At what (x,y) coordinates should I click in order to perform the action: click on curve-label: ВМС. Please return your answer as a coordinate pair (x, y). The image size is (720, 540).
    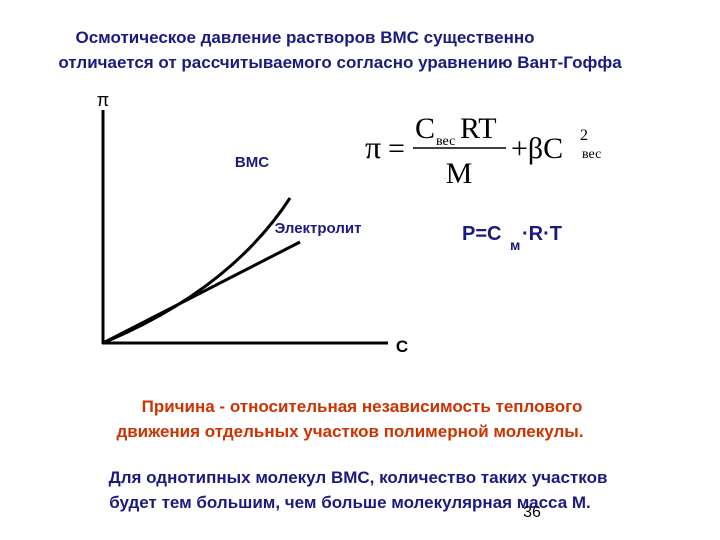
    Looking at the image, I should click on (252, 162).